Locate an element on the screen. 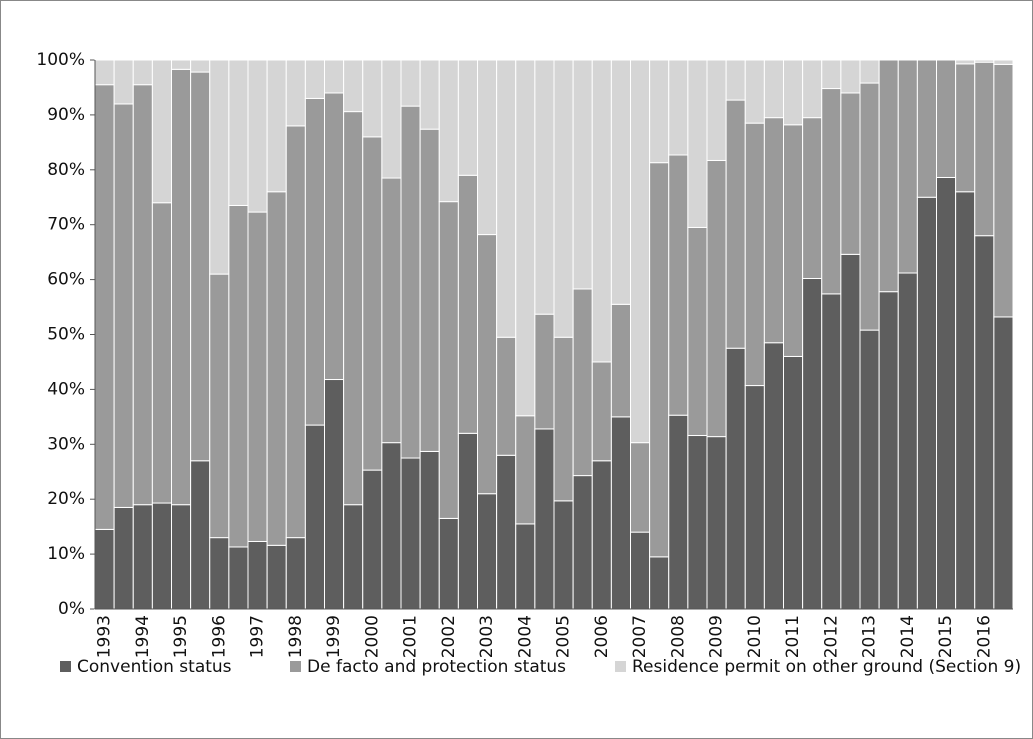 This screenshot has width=1033, height=739. y-tick-label: 90% is located at coordinates (66, 115).